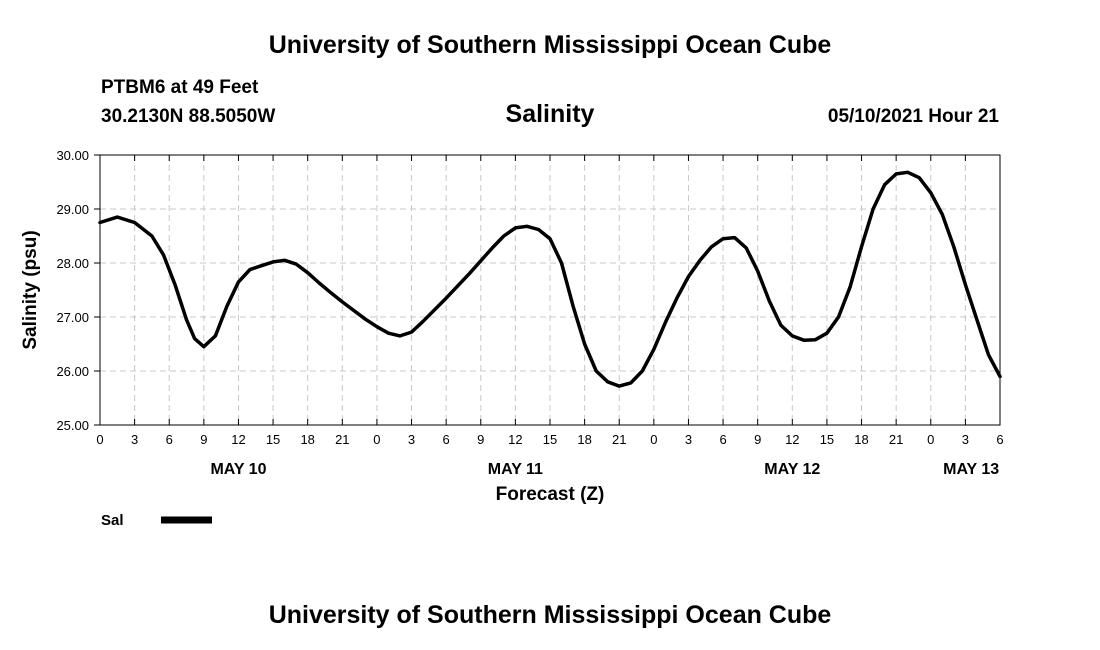 The width and height of the screenshot is (1100, 650). I want to click on date-label: MAY 13, so click(971, 469).